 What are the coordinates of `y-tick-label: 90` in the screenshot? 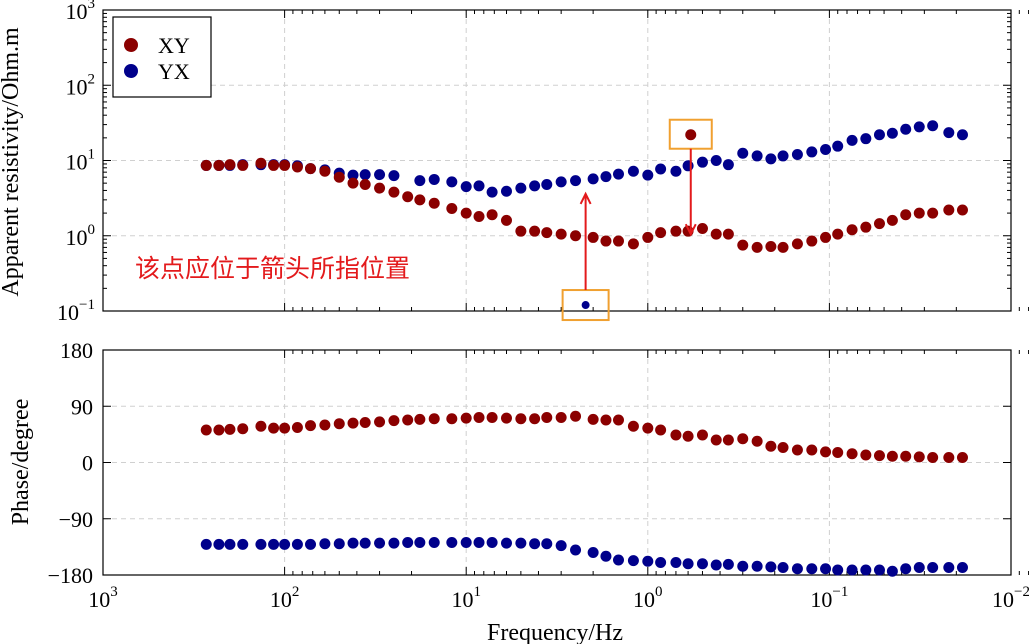 It's located at (82, 406).